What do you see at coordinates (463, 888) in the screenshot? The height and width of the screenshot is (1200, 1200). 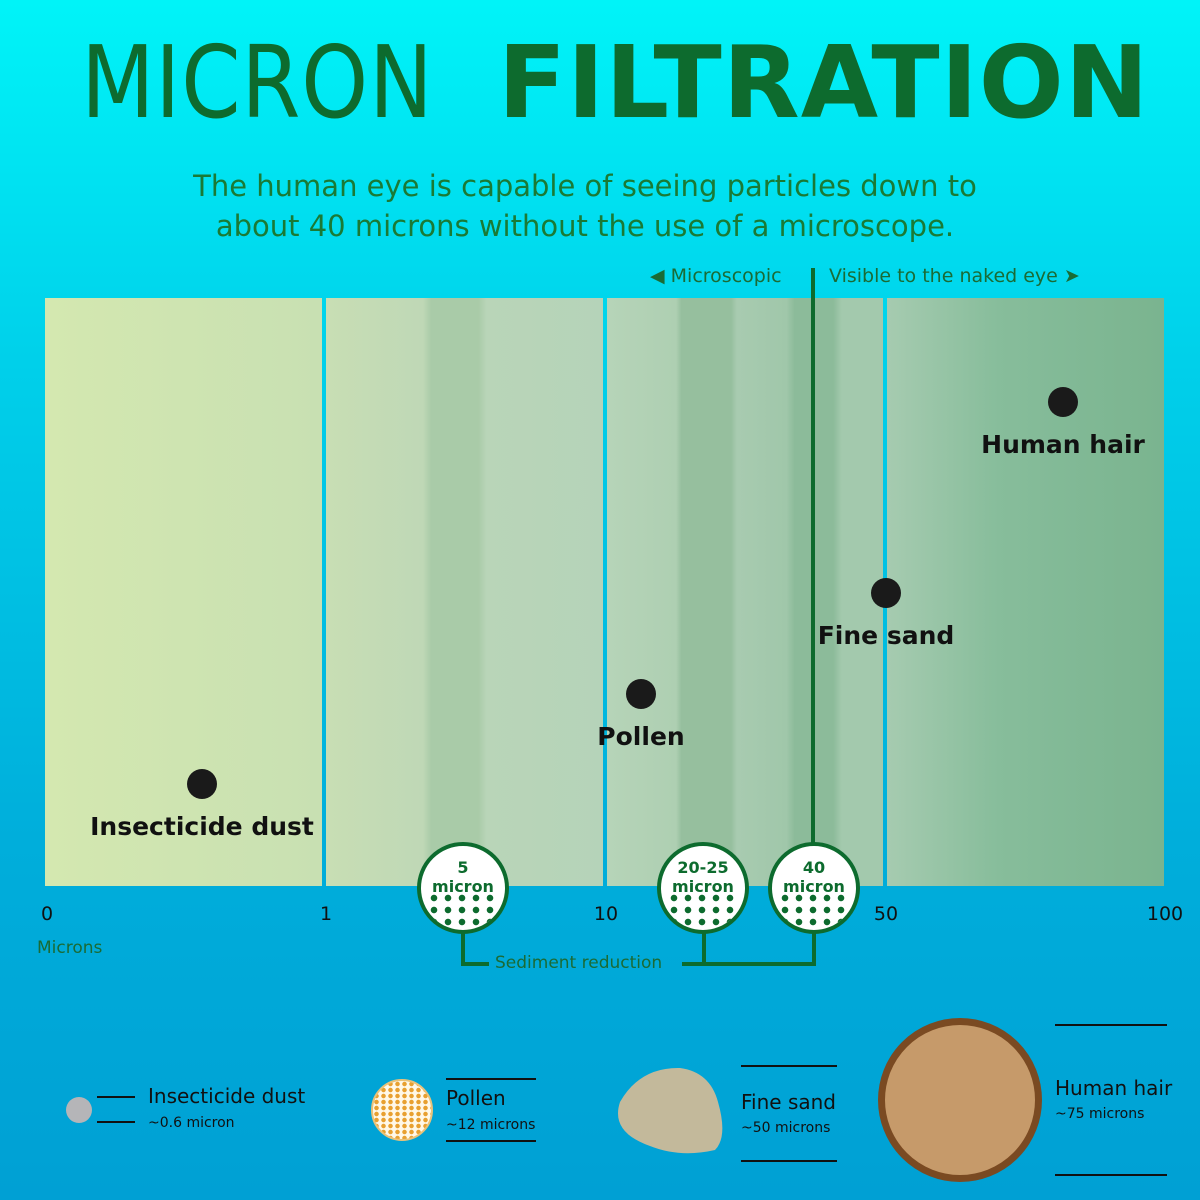 I see `filter-badge-5: 5 micron` at bounding box center [463, 888].